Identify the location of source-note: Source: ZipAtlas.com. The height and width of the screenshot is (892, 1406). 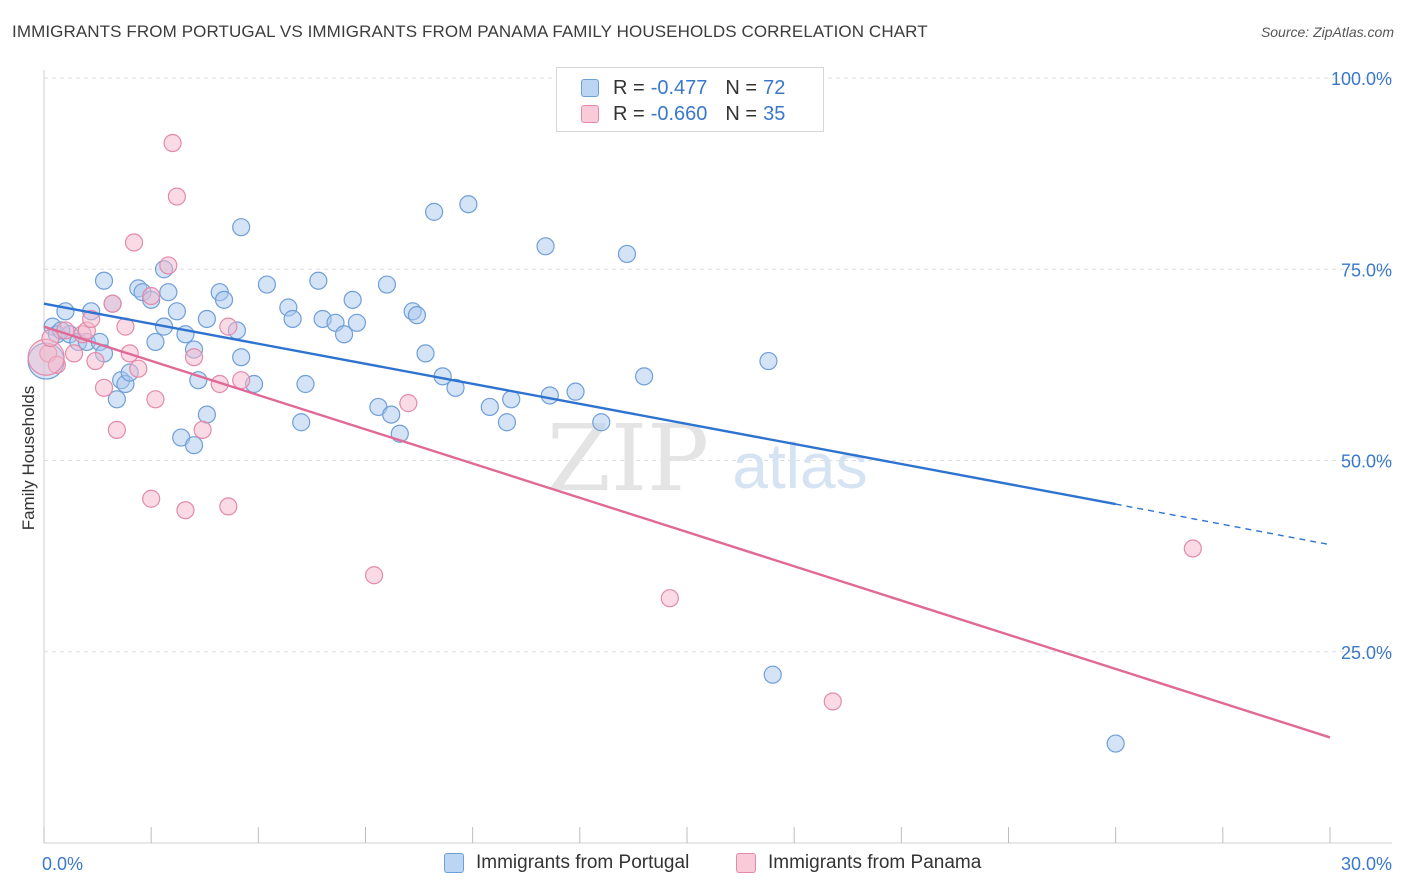
(1327, 32).